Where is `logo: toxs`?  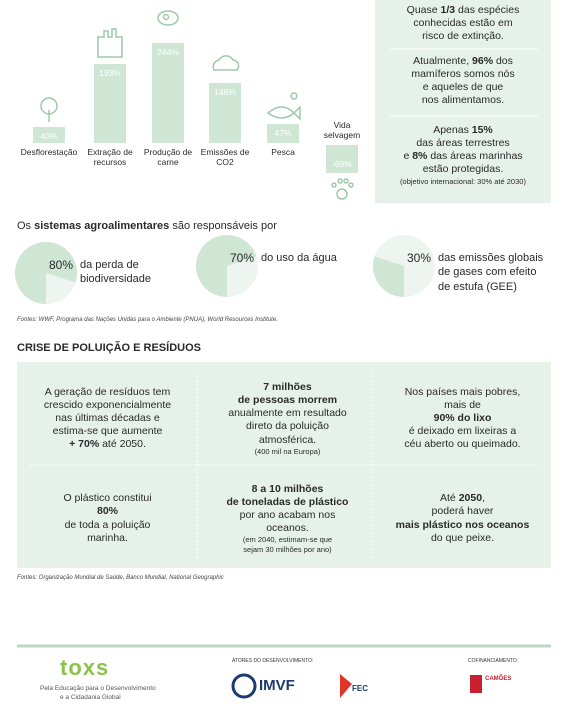
logo: toxs is located at coordinates (84, 668).